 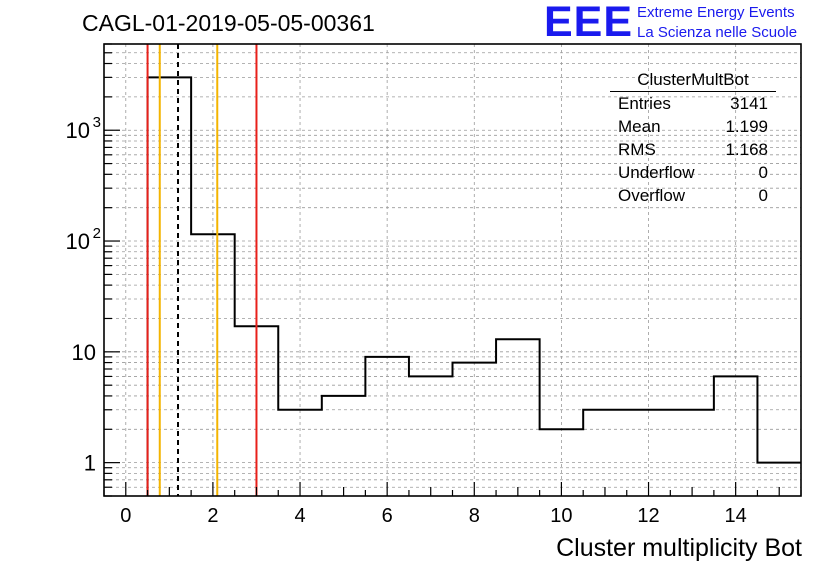 I want to click on x-tick-label: 8, so click(x=474, y=516).